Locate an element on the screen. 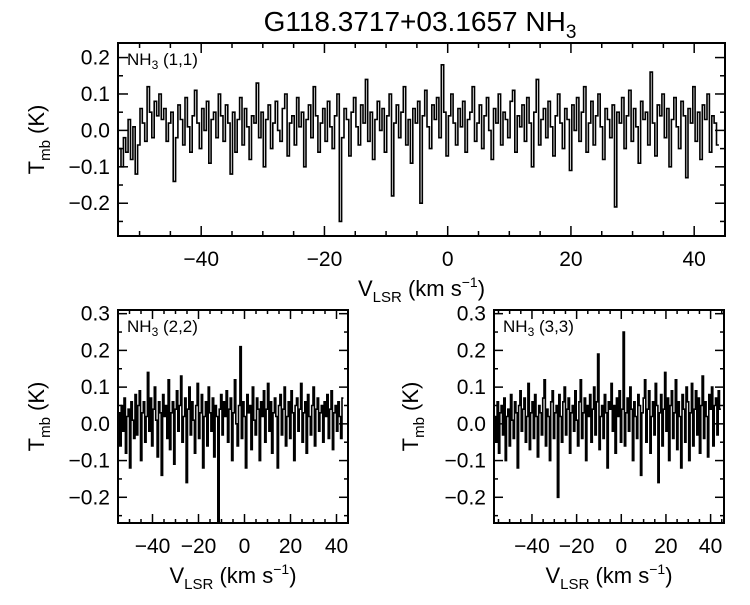 The width and height of the screenshot is (750, 605). panel-label-rest: (2,2) is located at coordinates (178, 326).